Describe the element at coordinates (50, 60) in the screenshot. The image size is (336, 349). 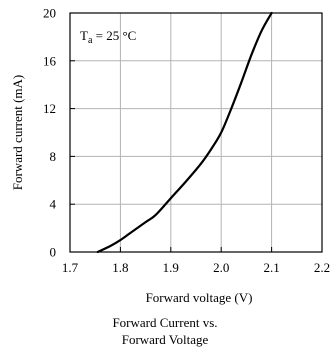
I see `y-tick-label: 16` at that location.